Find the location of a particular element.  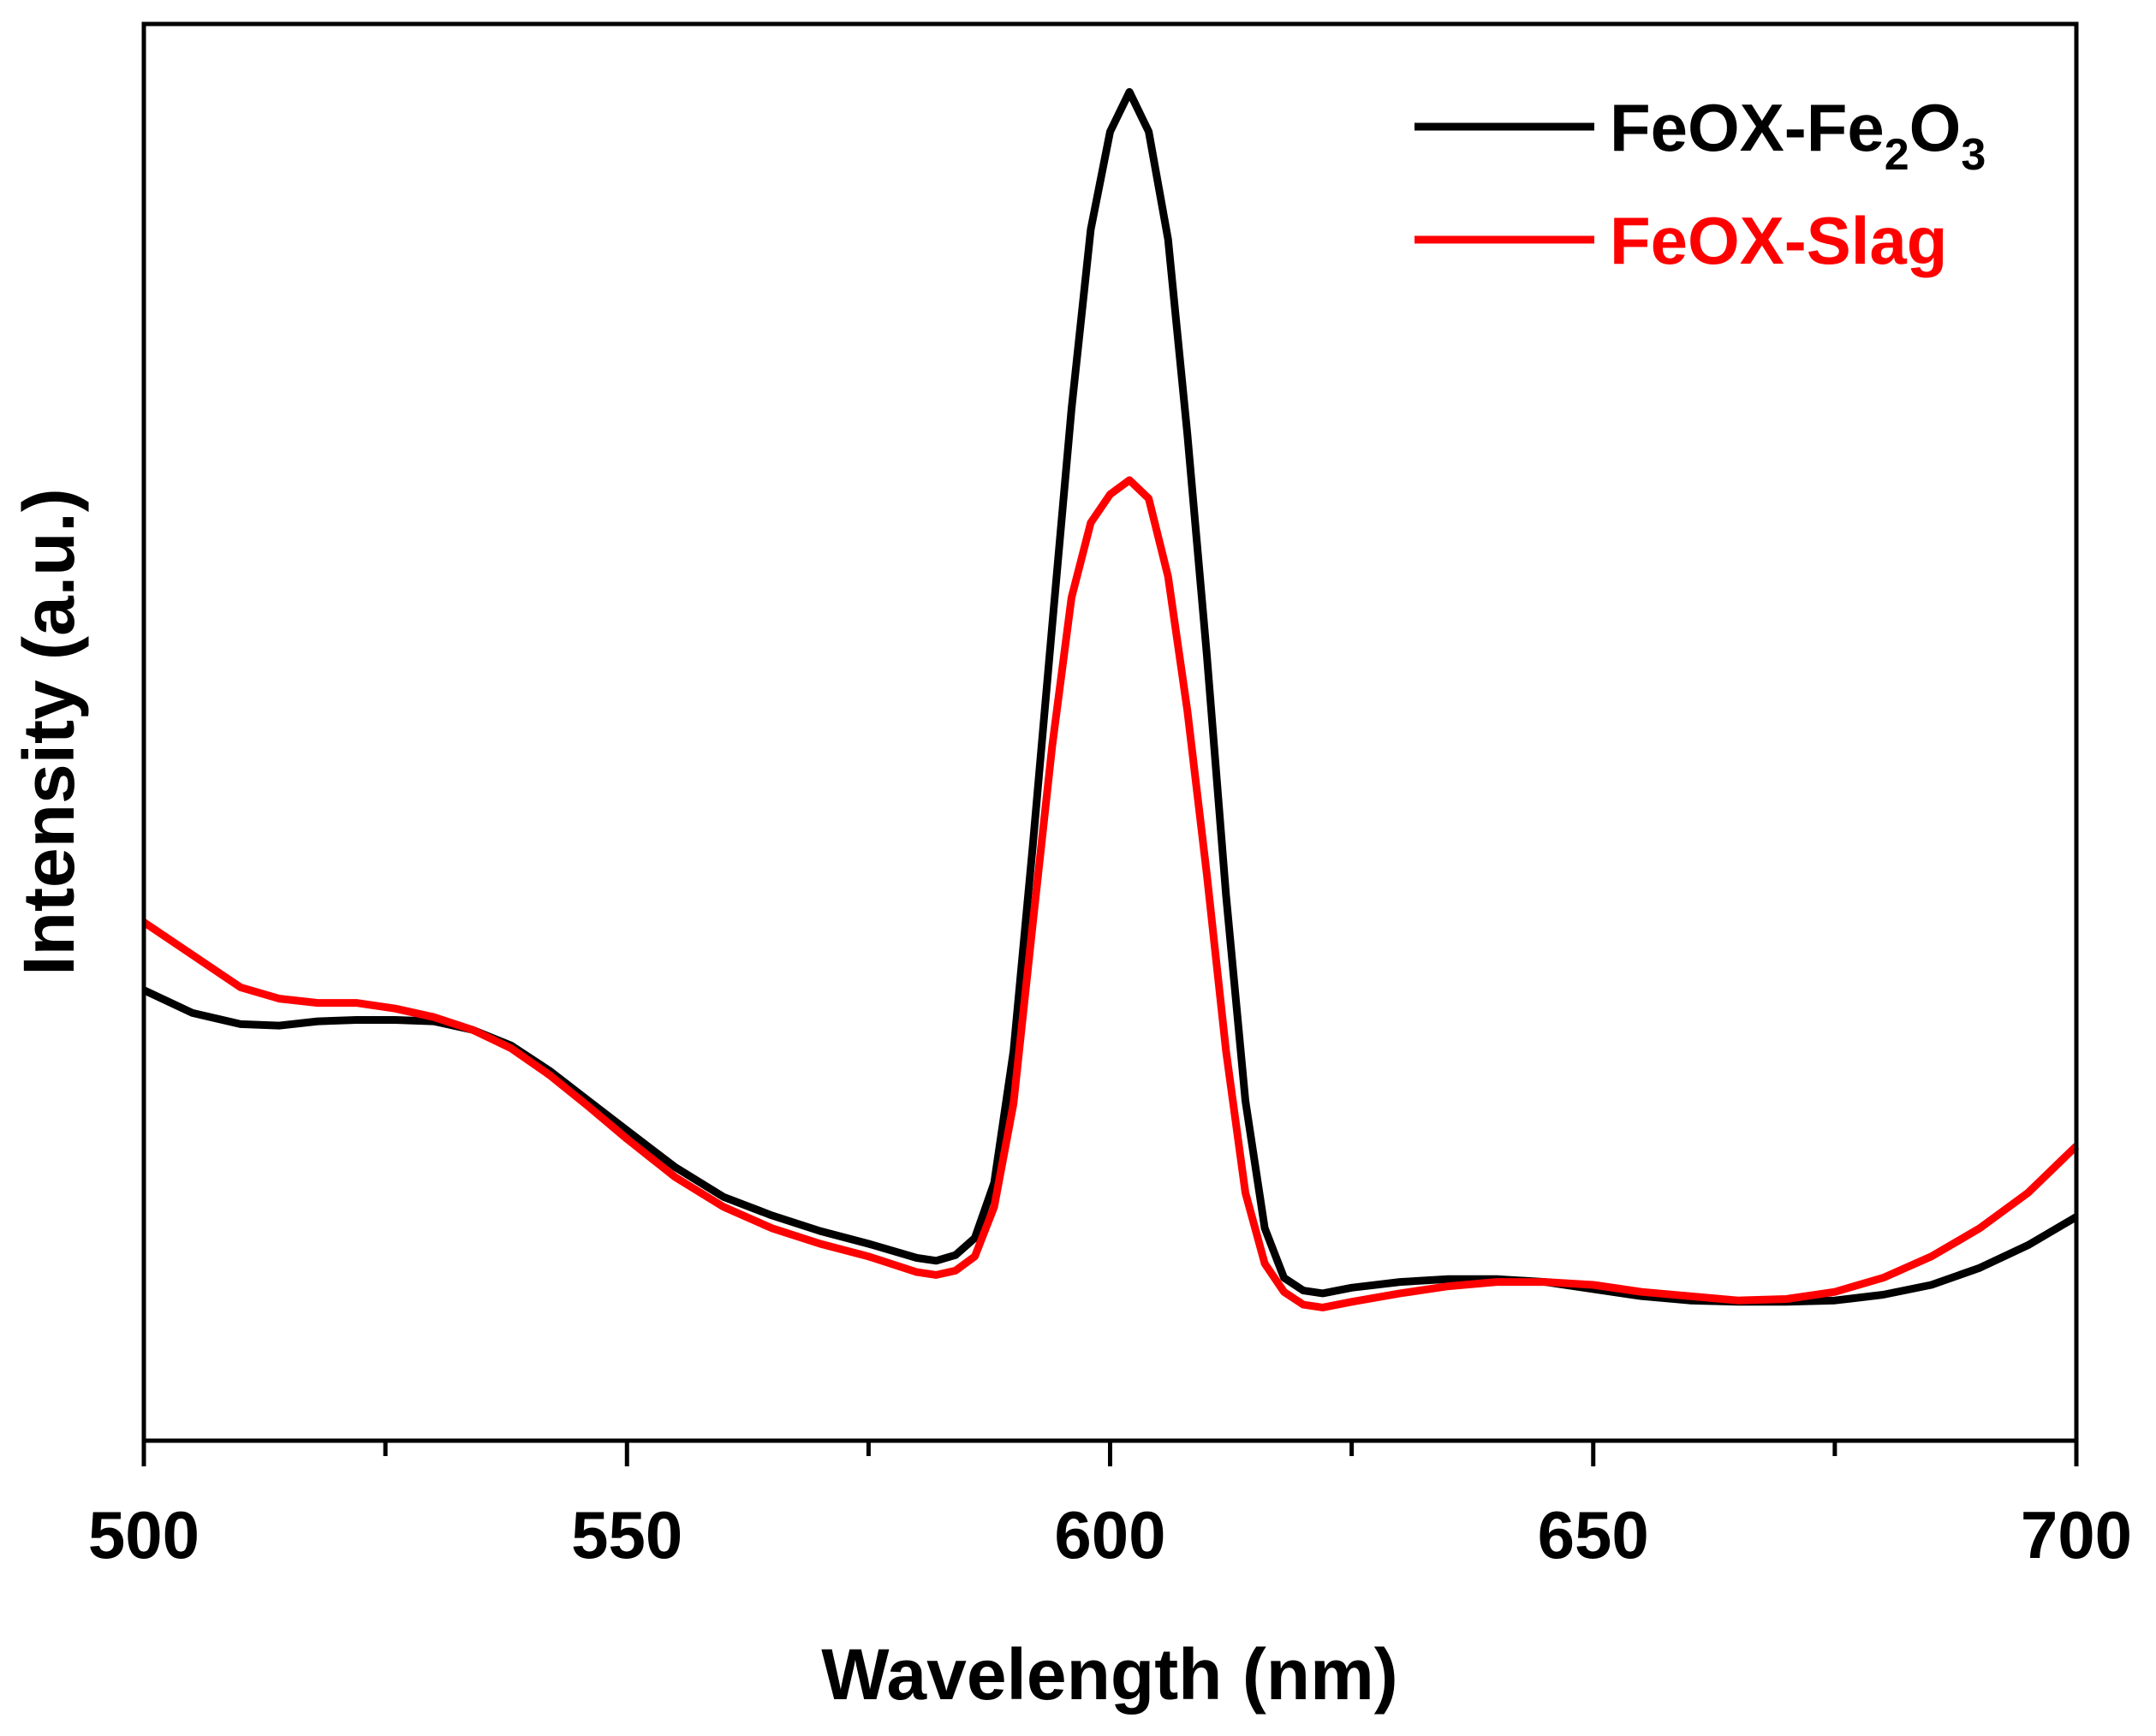

x-axis-title: Wavelength (nm) is located at coordinates (1109, 1675).